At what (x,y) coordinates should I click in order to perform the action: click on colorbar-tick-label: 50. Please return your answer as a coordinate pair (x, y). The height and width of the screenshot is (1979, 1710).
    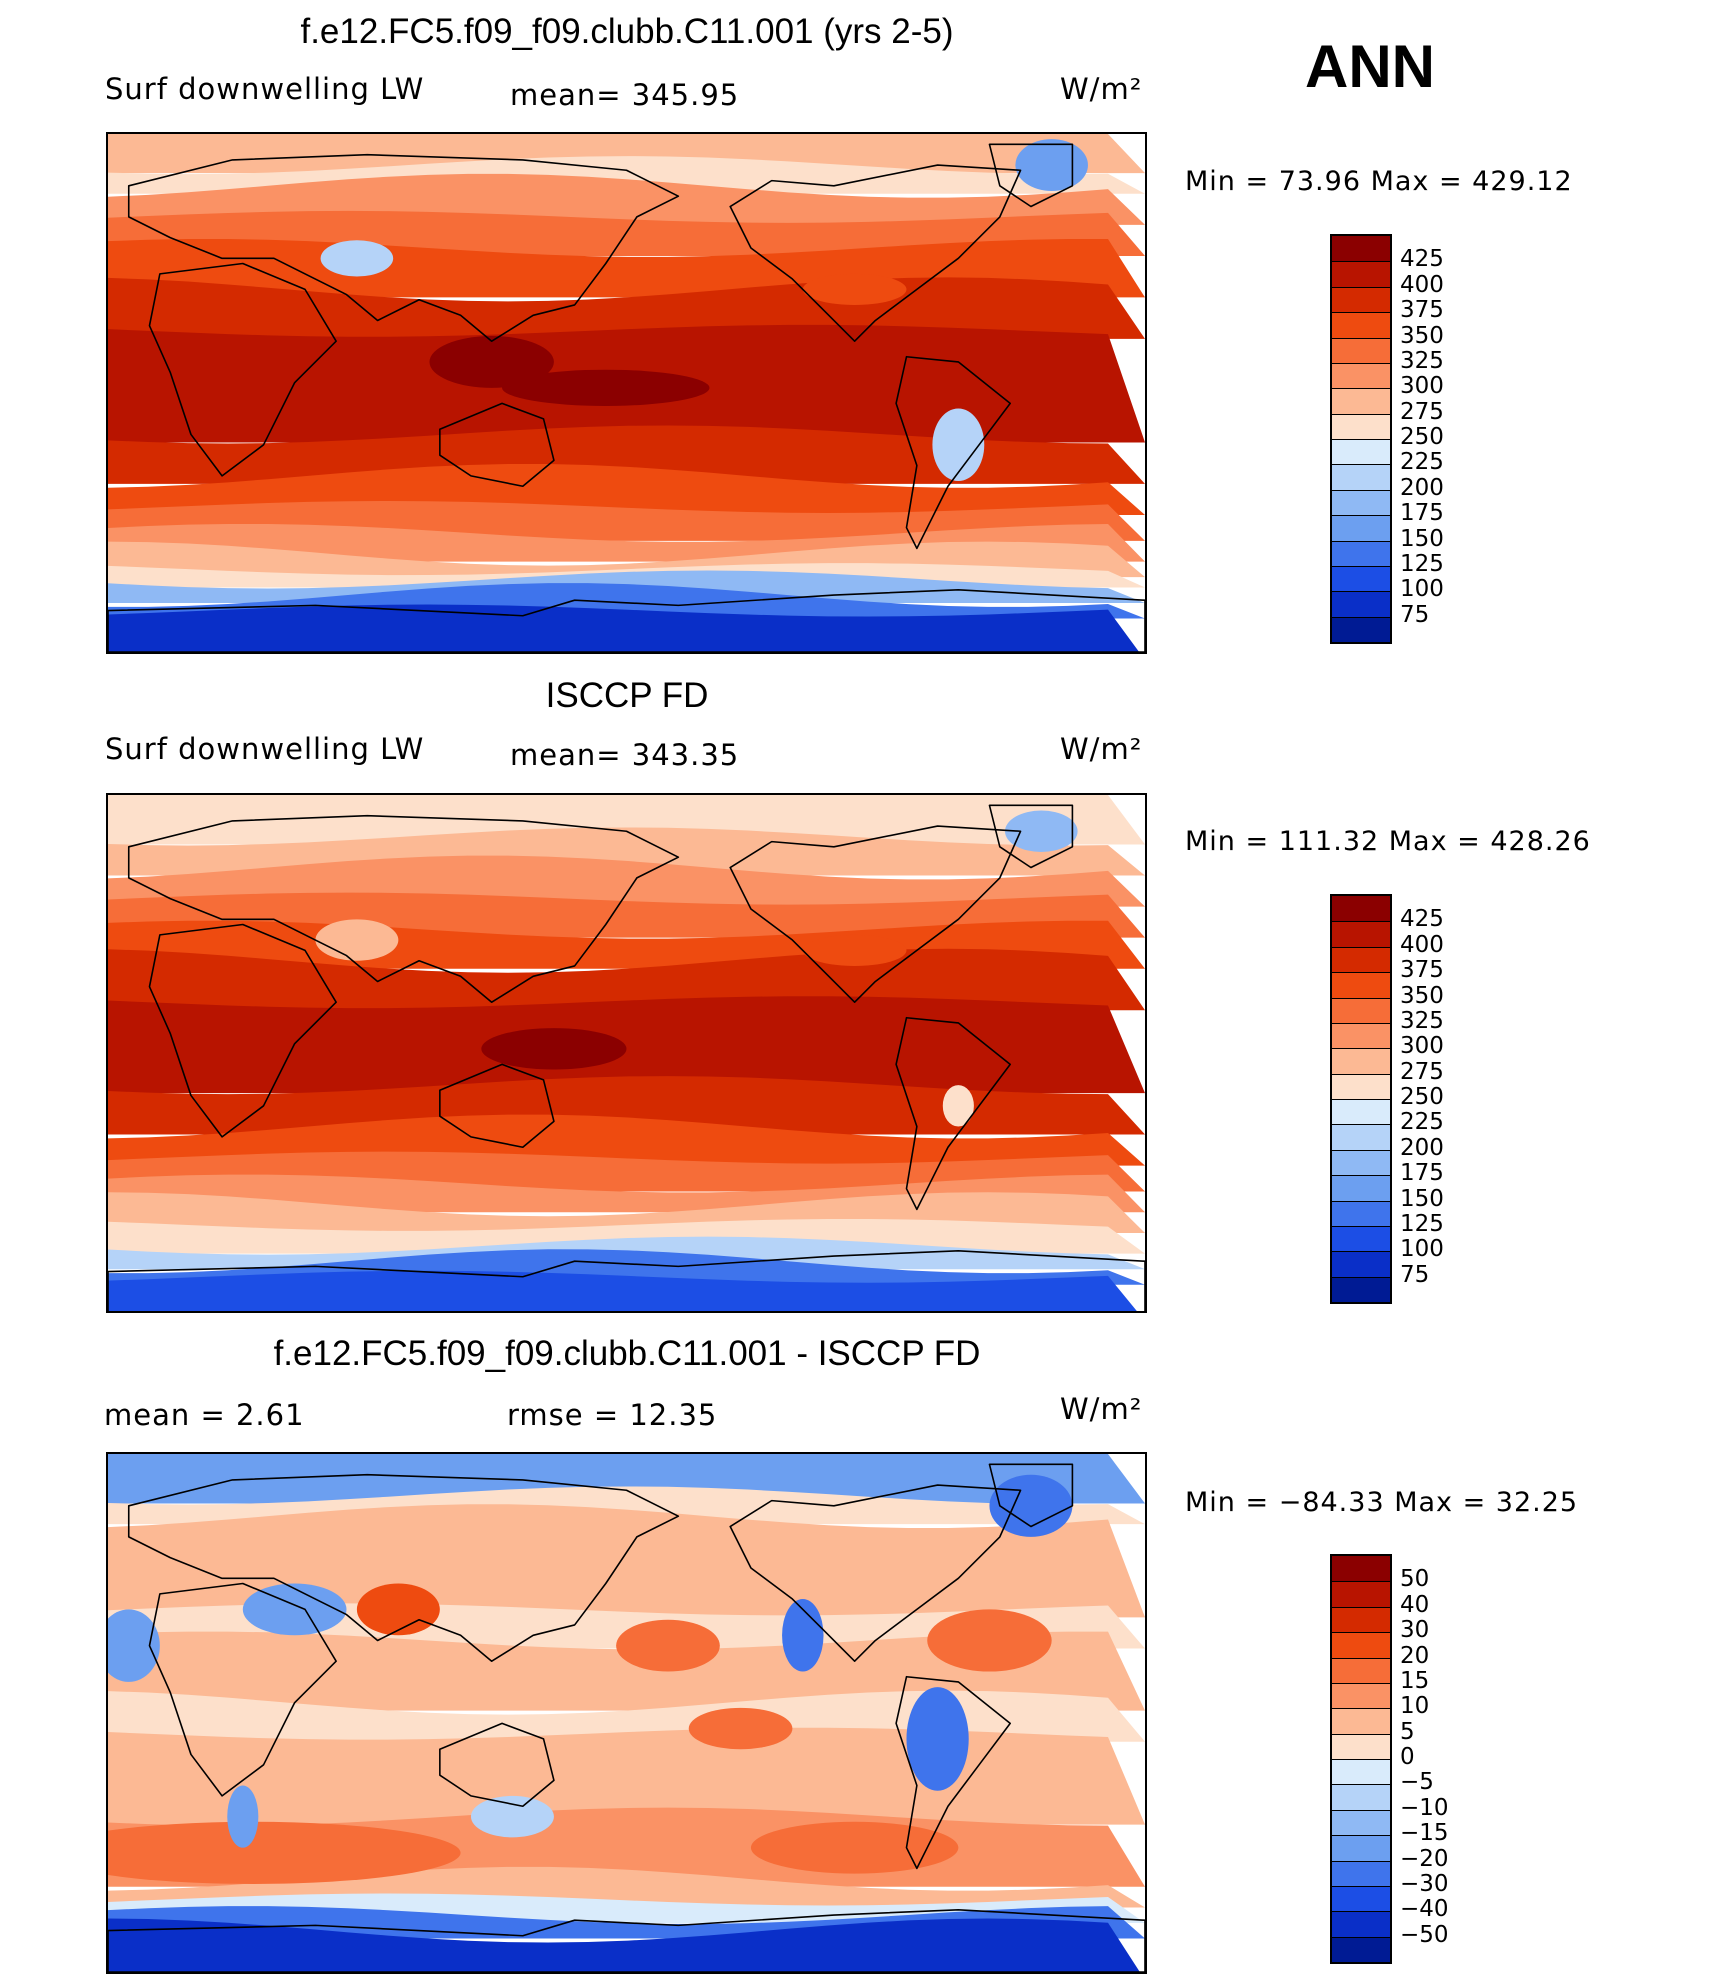
    Looking at the image, I should click on (1415, 1579).